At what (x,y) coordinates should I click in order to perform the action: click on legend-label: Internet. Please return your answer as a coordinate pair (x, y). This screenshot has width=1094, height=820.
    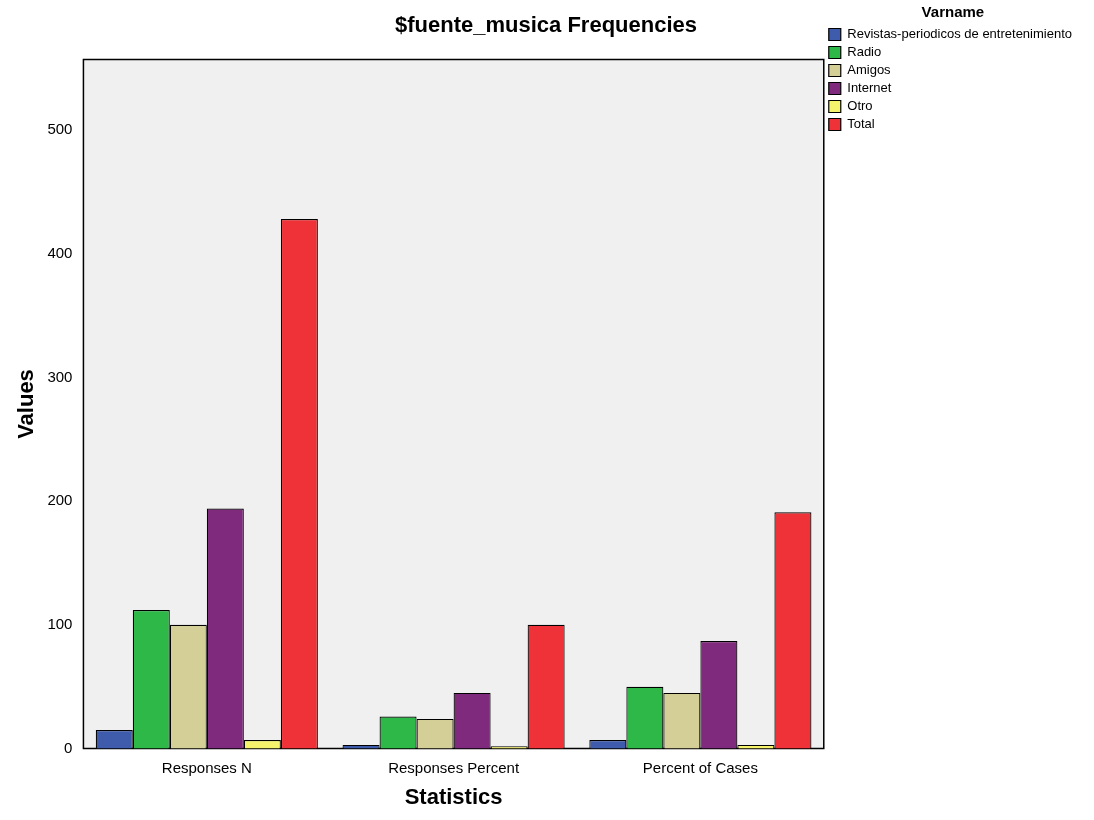
    Looking at the image, I should click on (869, 88).